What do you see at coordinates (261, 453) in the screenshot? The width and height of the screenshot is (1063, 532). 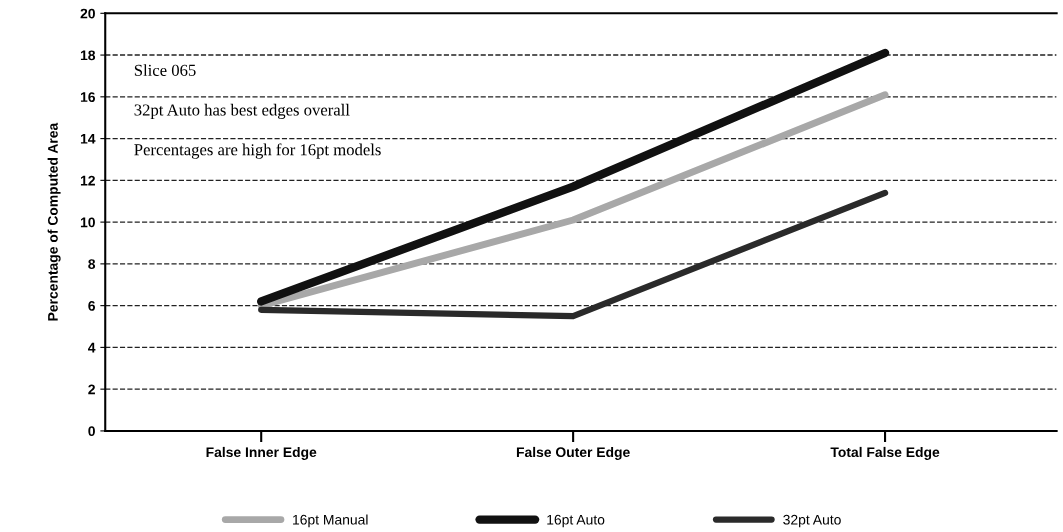 I see `x-tick-label: False Inner Edge` at bounding box center [261, 453].